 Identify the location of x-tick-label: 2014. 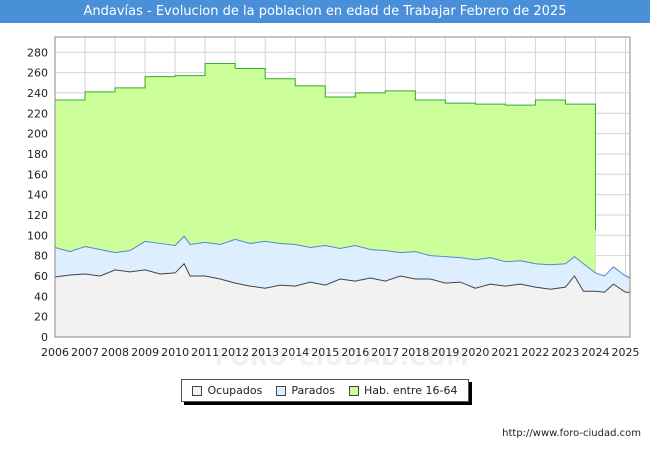
(295, 352).